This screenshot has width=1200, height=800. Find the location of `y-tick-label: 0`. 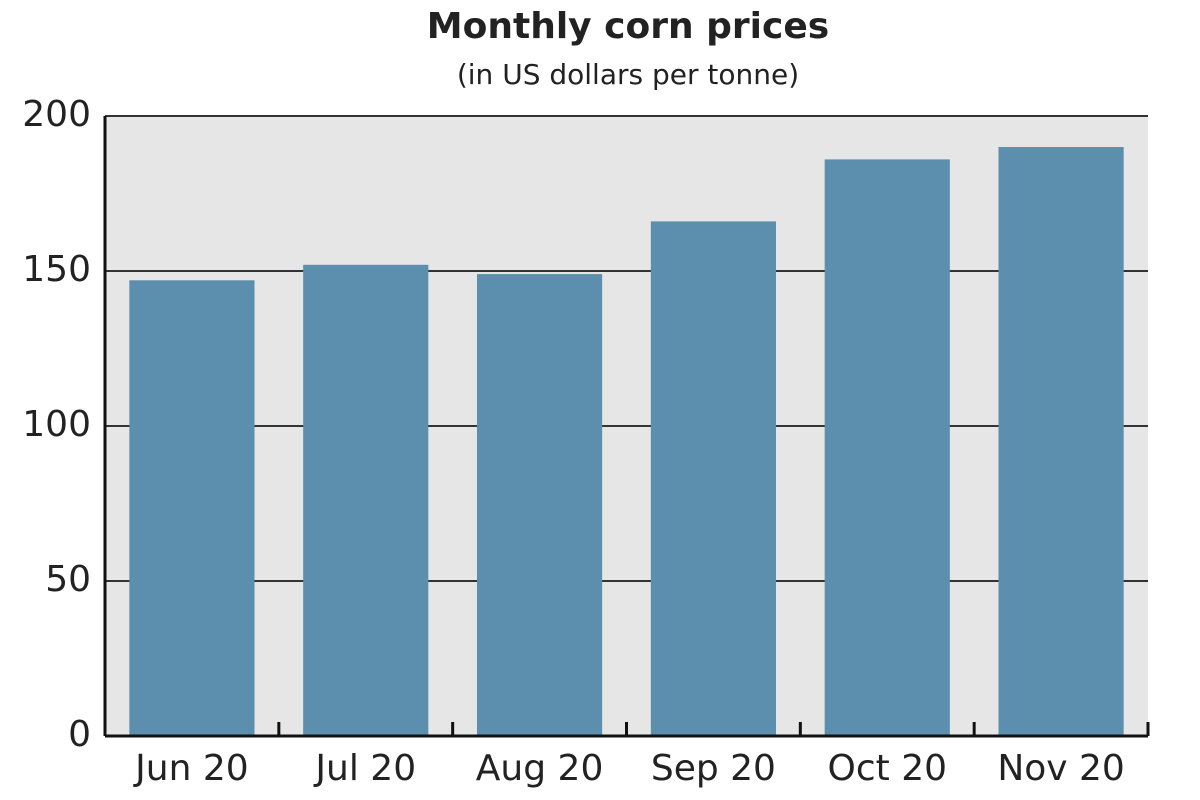

y-tick-label: 0 is located at coordinates (79, 734).